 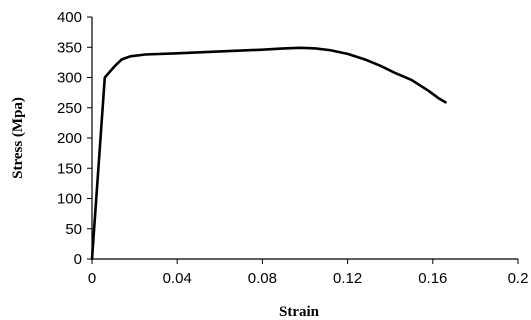 What do you see at coordinates (69, 108) in the screenshot?
I see `y-tick-label: 250` at bounding box center [69, 108].